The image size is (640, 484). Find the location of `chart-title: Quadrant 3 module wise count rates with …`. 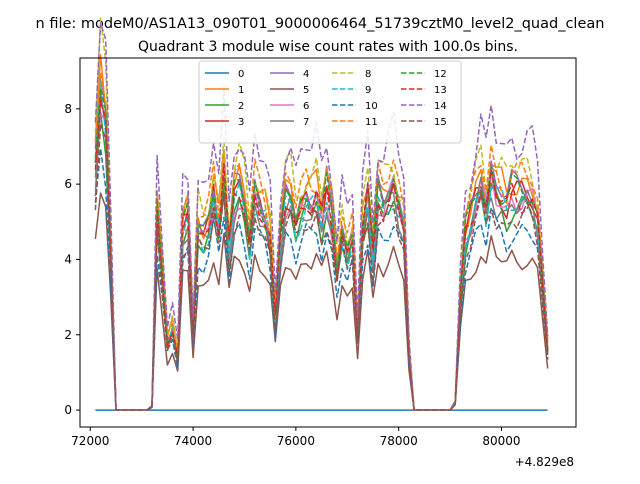

chart-title: Quadrant 3 module wise count rates with … is located at coordinates (328, 47).